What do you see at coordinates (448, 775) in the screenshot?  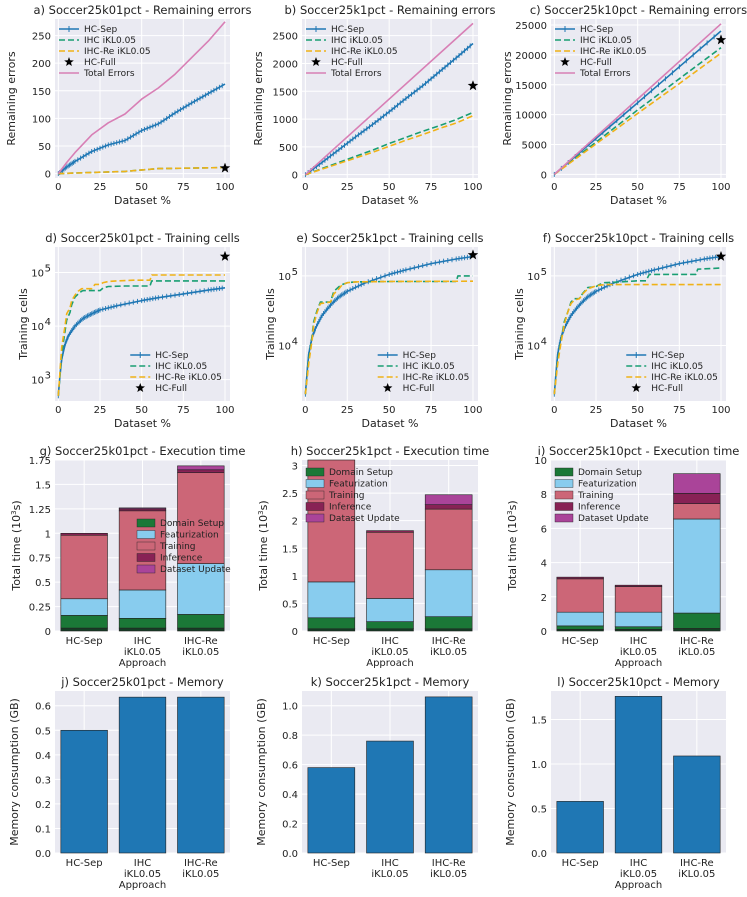 I see `memory-bar` at bounding box center [448, 775].